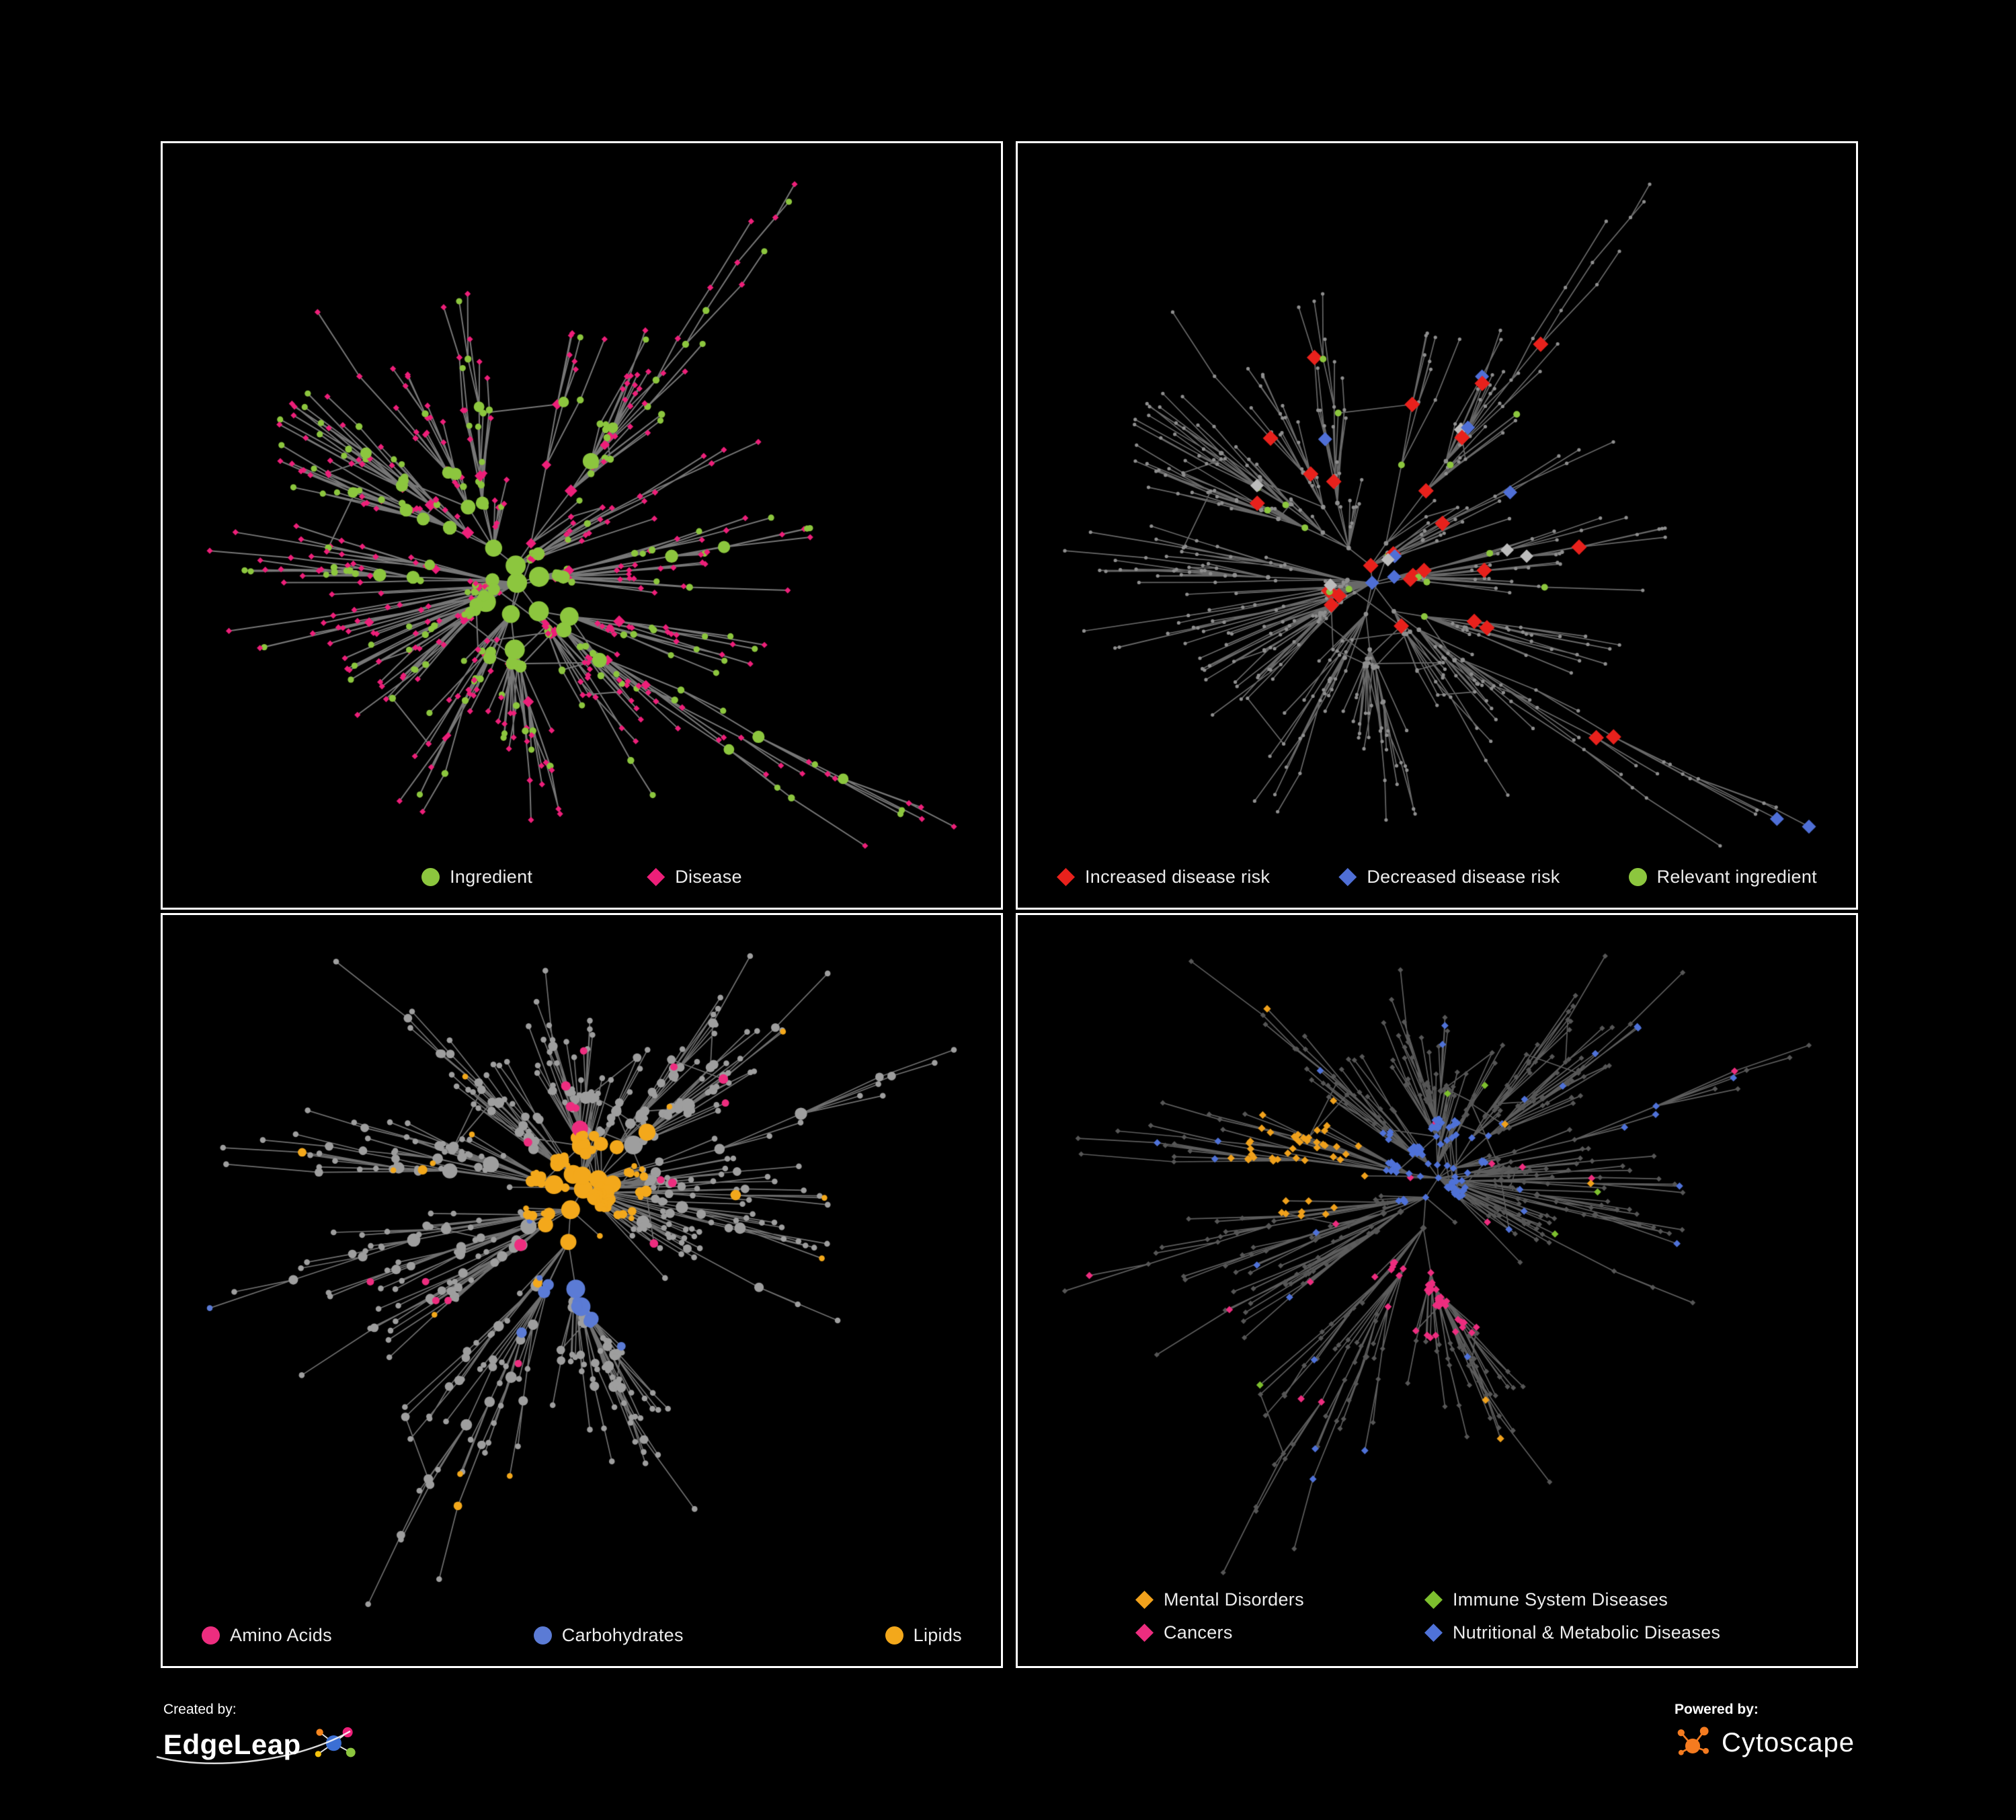  I want to click on legend-macronutrients: Amino Acids Carbohydrates Lipids, so click(582, 1643).